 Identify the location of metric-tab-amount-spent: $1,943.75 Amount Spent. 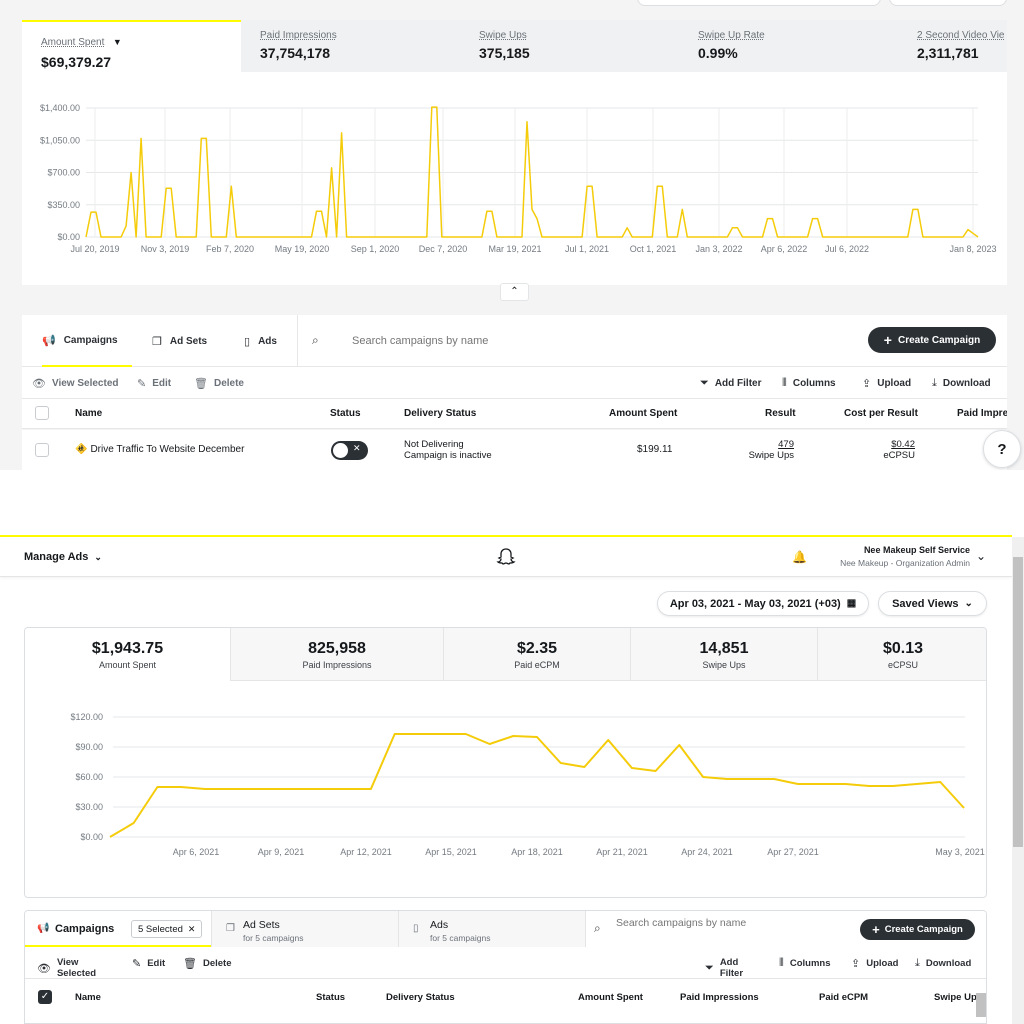
(127, 654).